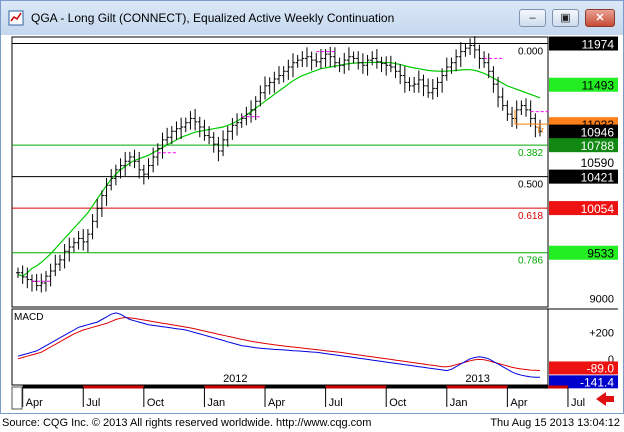 The height and width of the screenshot is (432, 624). What do you see at coordinates (28, 317) in the screenshot?
I see `macd-label: MACD` at bounding box center [28, 317].